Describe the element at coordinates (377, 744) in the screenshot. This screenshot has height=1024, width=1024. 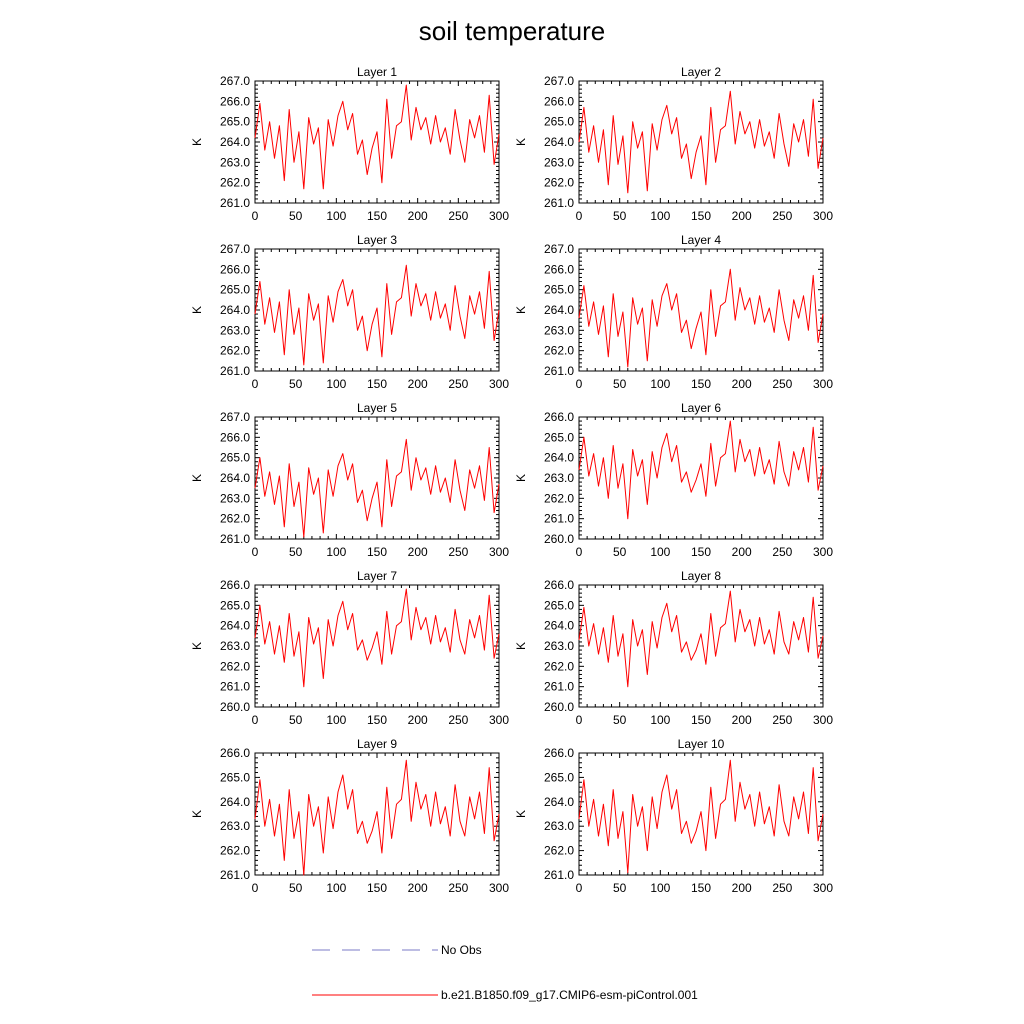
I see `panel-title: Layer 9` at that location.